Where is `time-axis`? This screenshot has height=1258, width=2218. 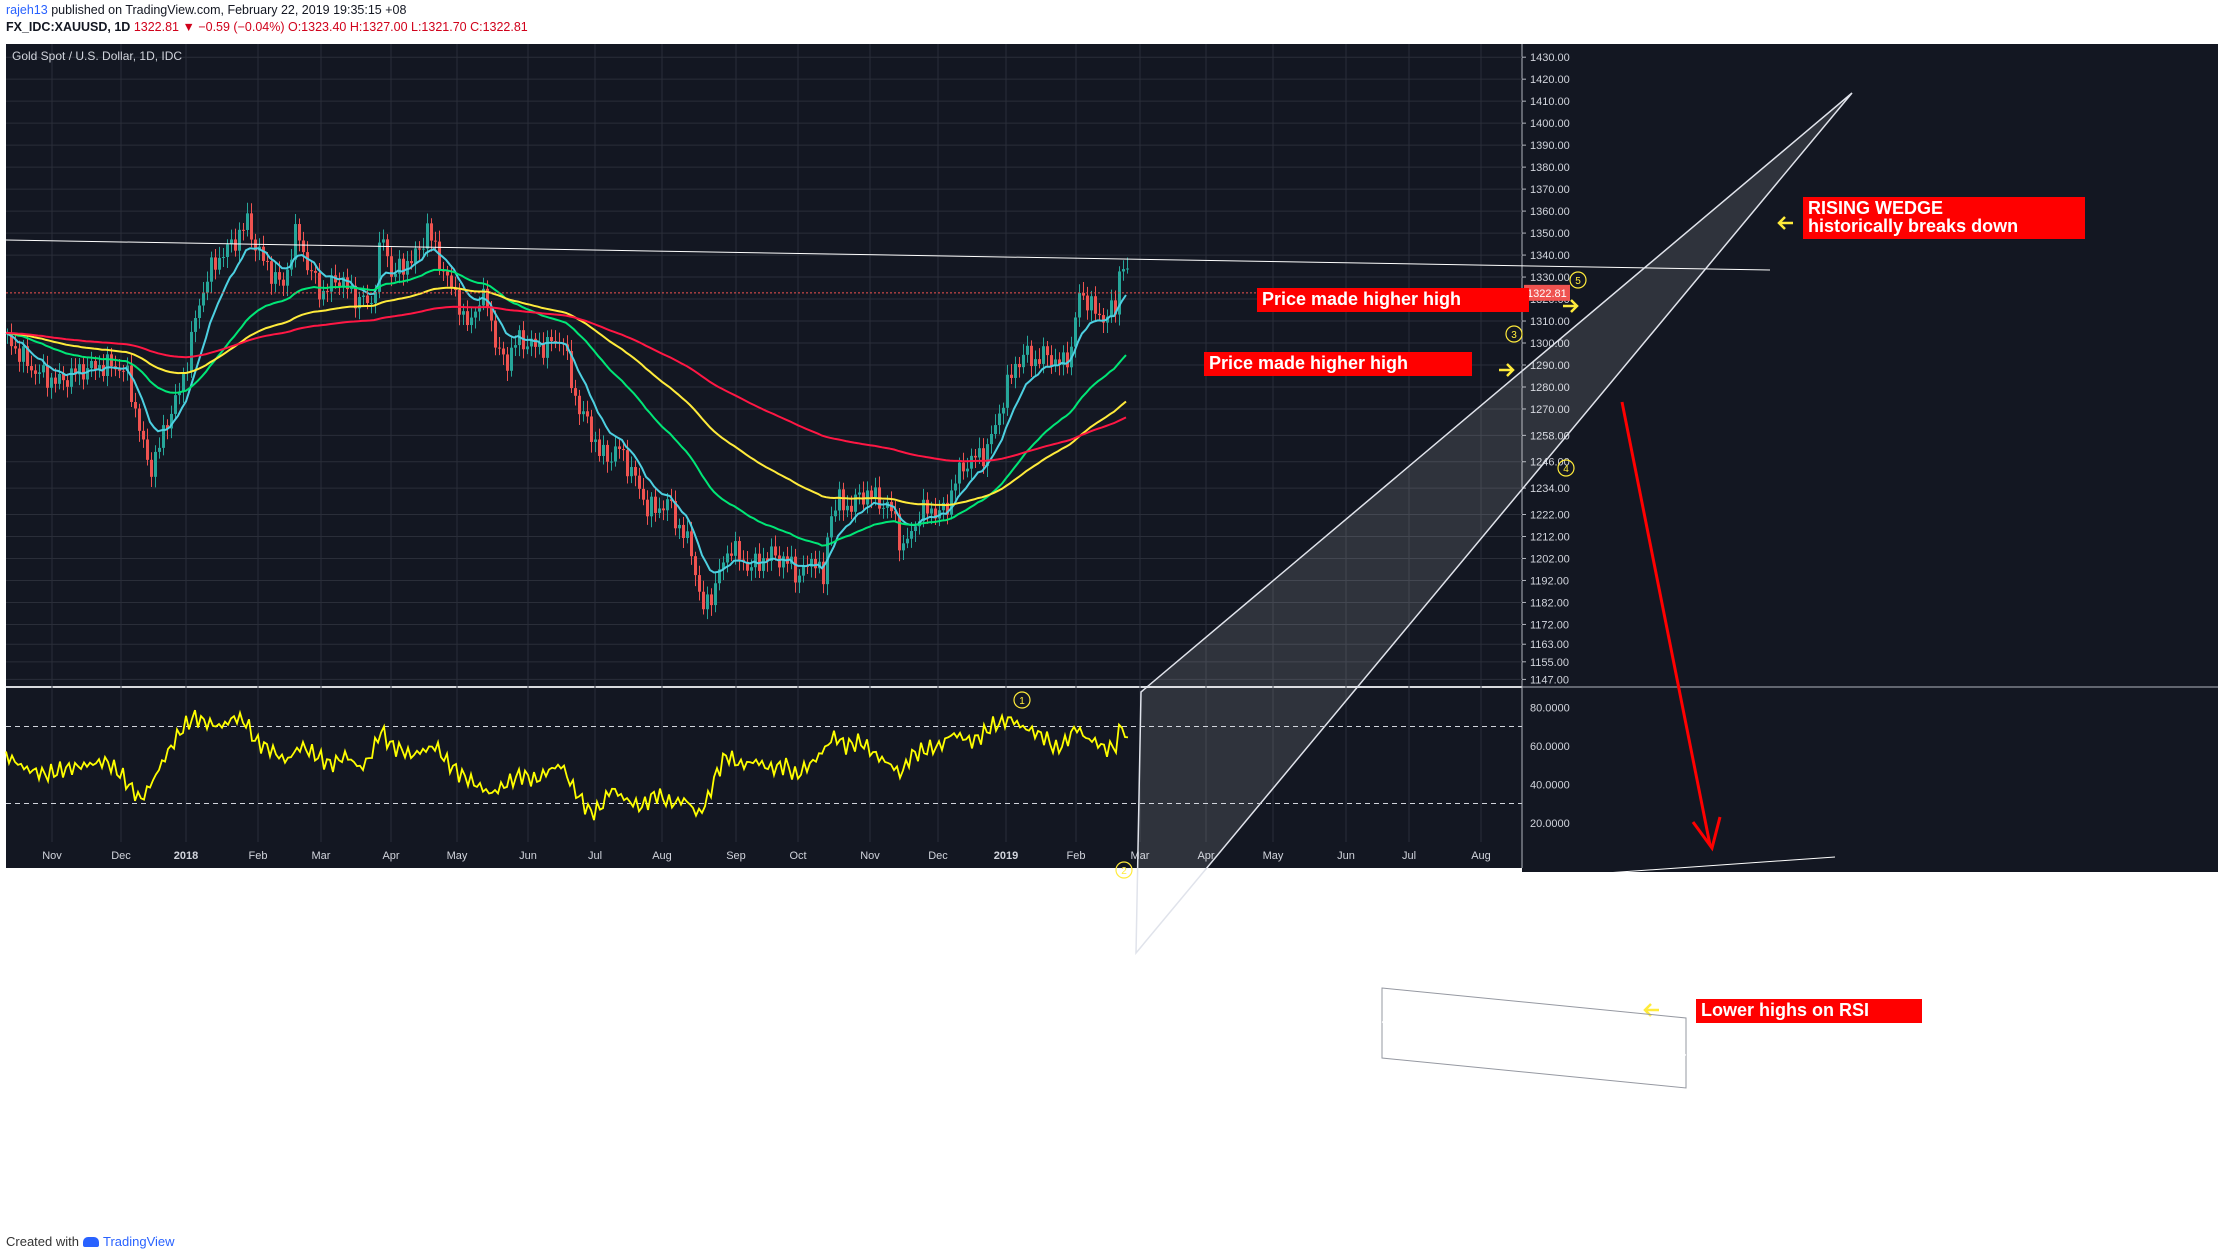
time-axis is located at coordinates (764, 855).